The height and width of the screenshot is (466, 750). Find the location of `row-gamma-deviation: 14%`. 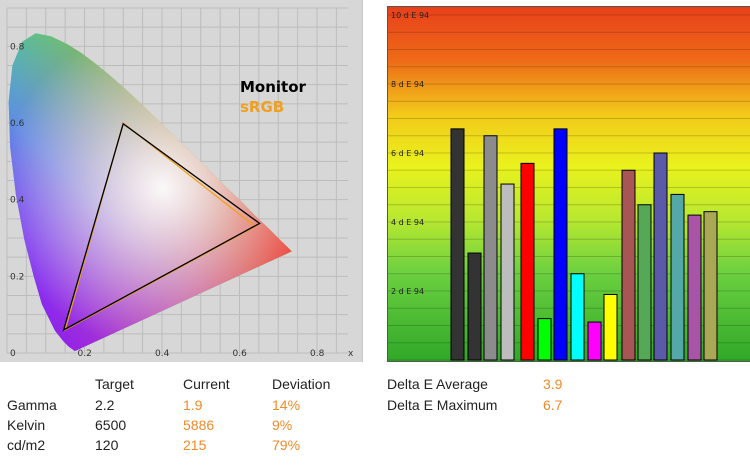

row-gamma-deviation: 14% is located at coordinates (286, 405).